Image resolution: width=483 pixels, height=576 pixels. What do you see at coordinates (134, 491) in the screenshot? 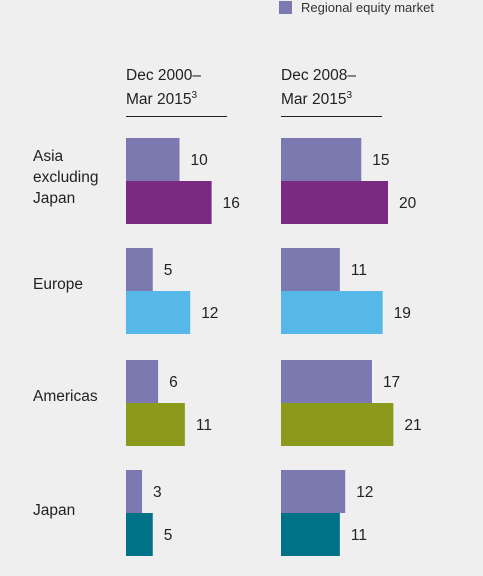
I see `bar-benchmark-p0-c3` at bounding box center [134, 491].